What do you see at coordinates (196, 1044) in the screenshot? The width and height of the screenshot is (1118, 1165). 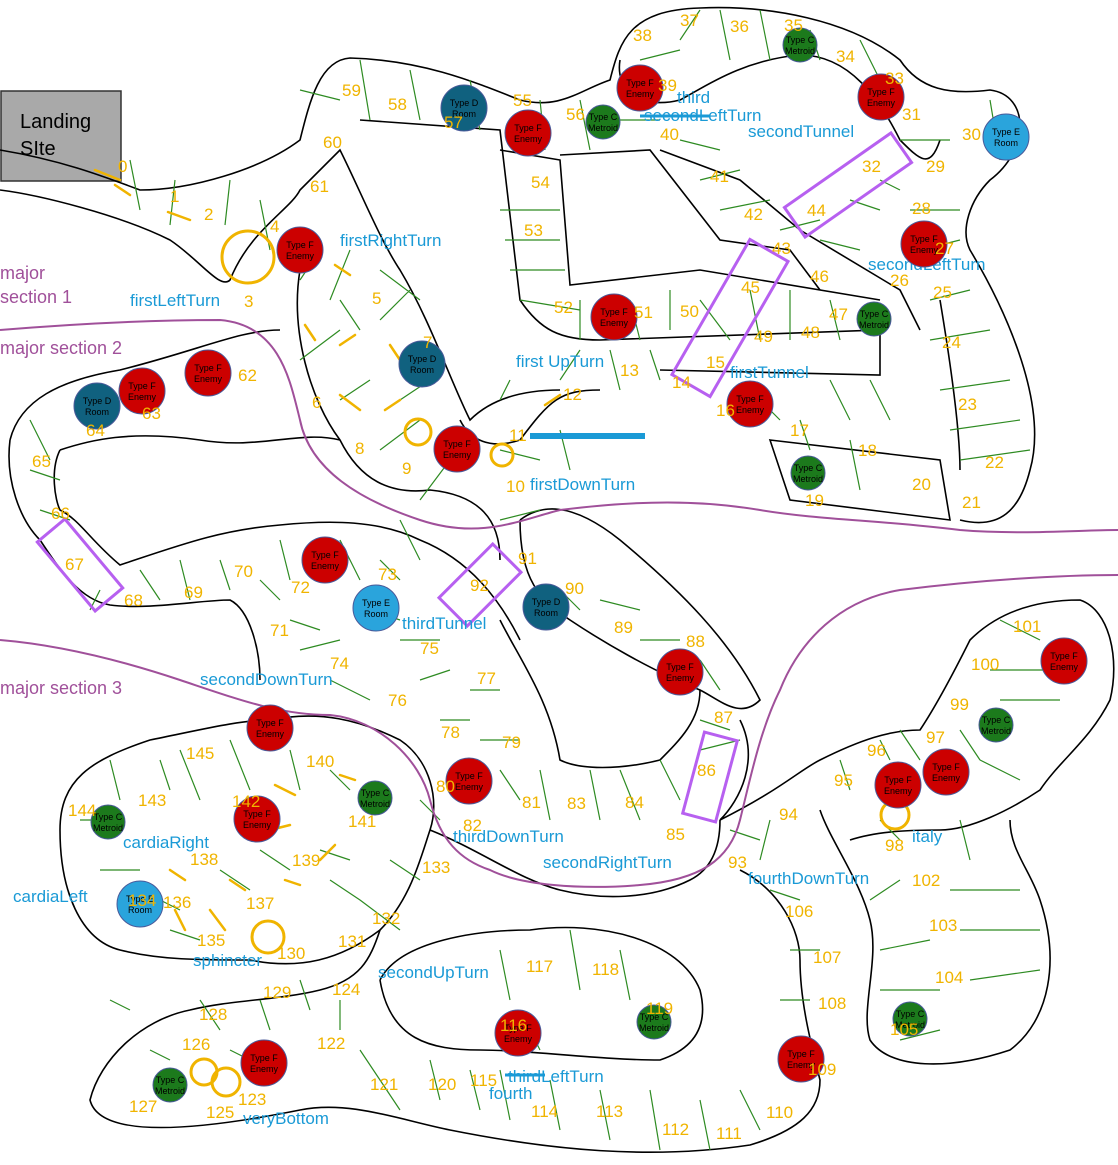 I see `cell-126: 126` at bounding box center [196, 1044].